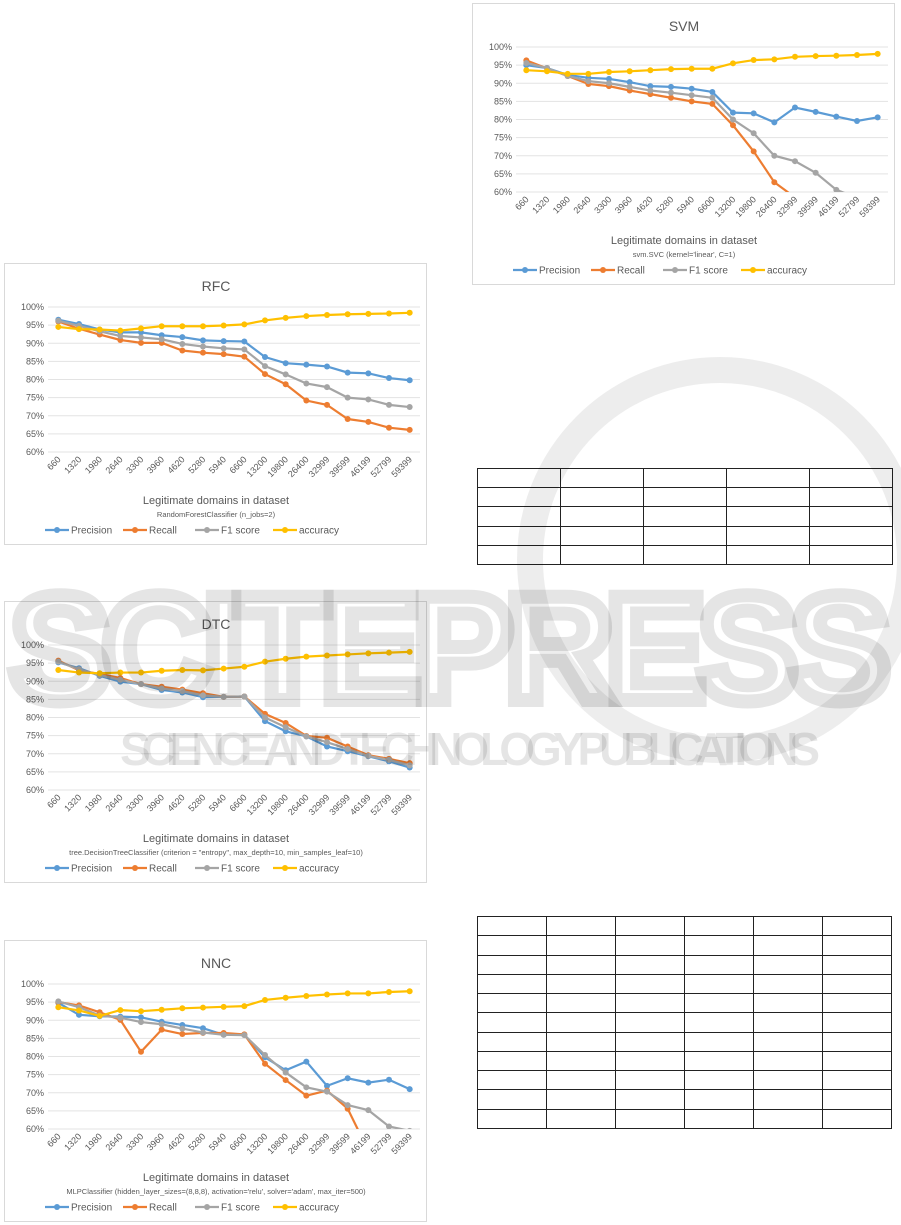 The height and width of the screenshot is (1225, 901). Describe the element at coordinates (503, 120) in the screenshot. I see `y-tick-label: 80%` at that location.